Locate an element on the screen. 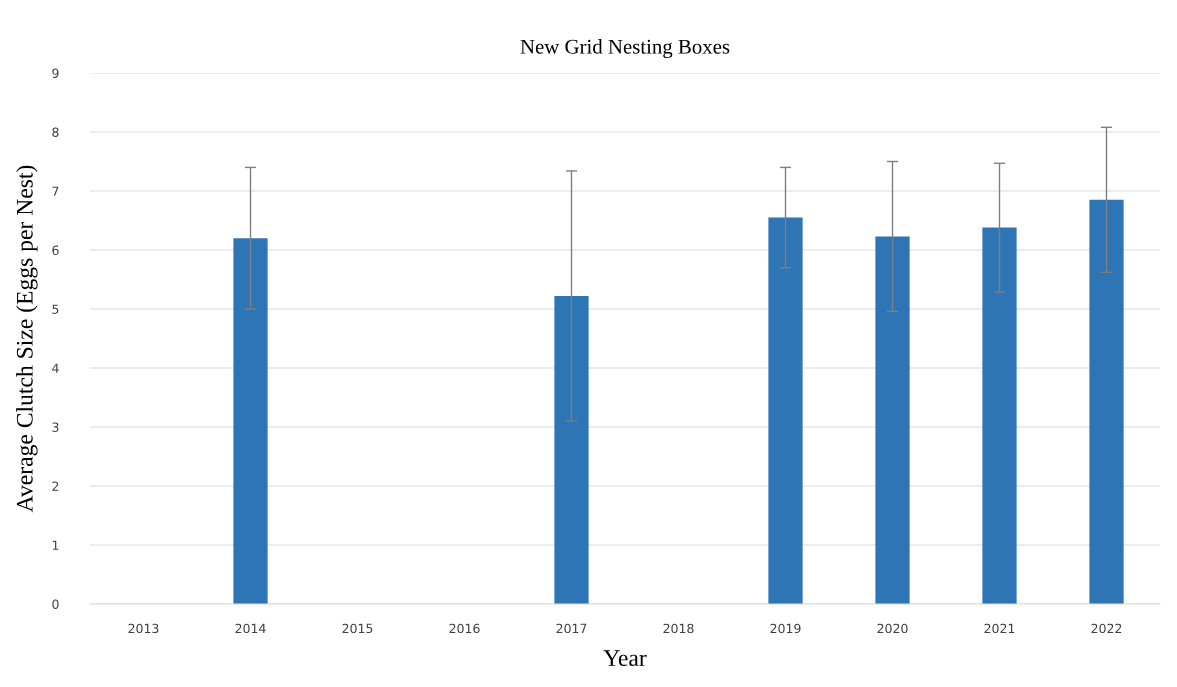  x-tick-label: 2017 is located at coordinates (571, 628).